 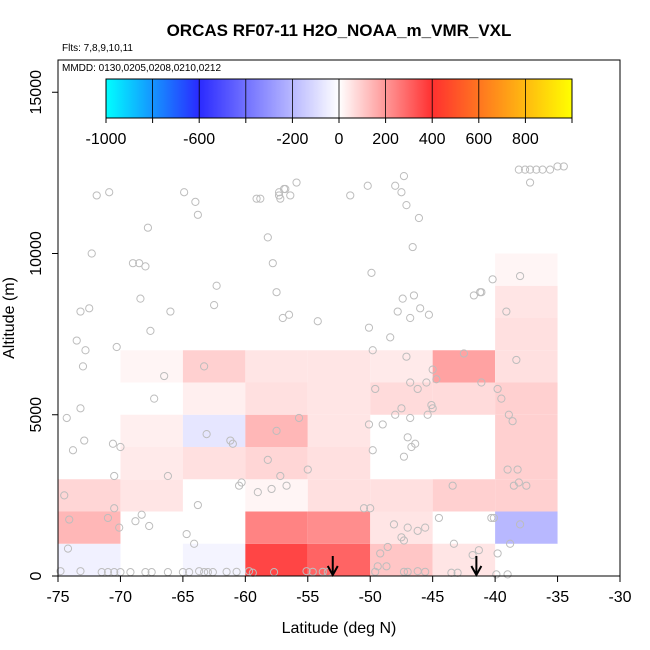 I want to click on x-tick-label: -70, so click(x=120, y=597).